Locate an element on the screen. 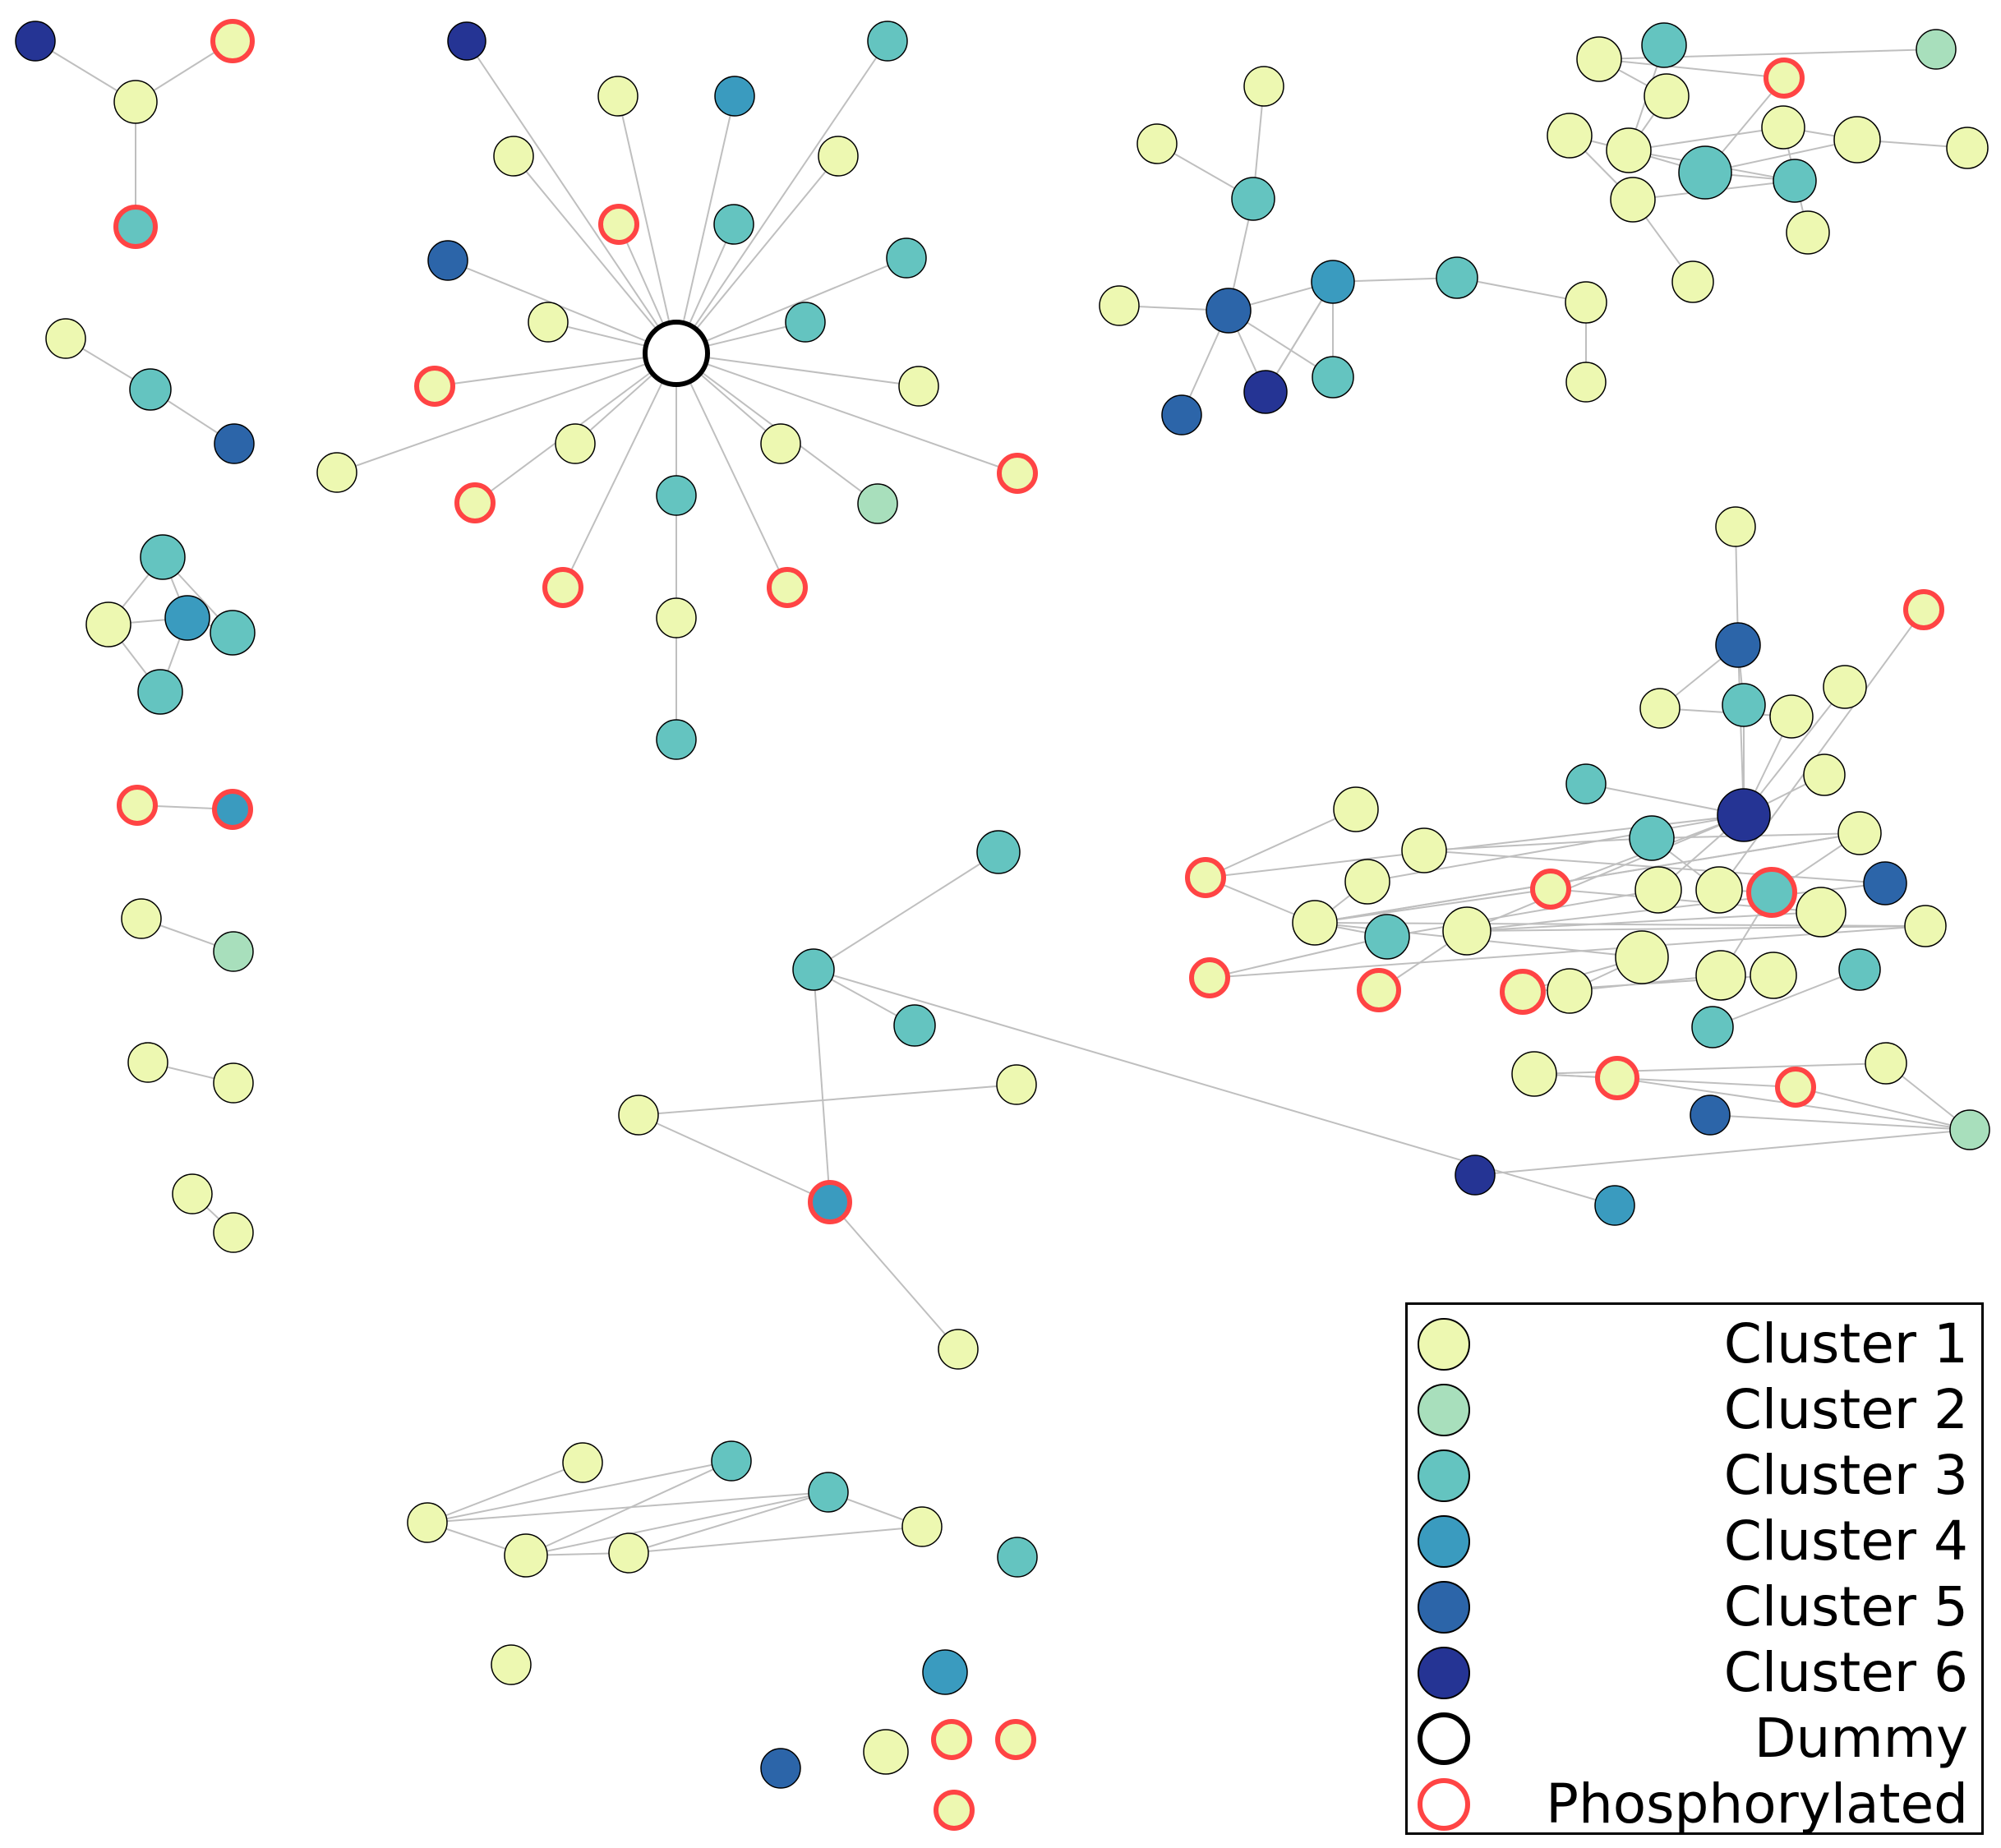 Image resolution: width=2001 pixels, height=1848 pixels. legend-label-phosphorylated: Phosphorylated is located at coordinates (1757, 1804).